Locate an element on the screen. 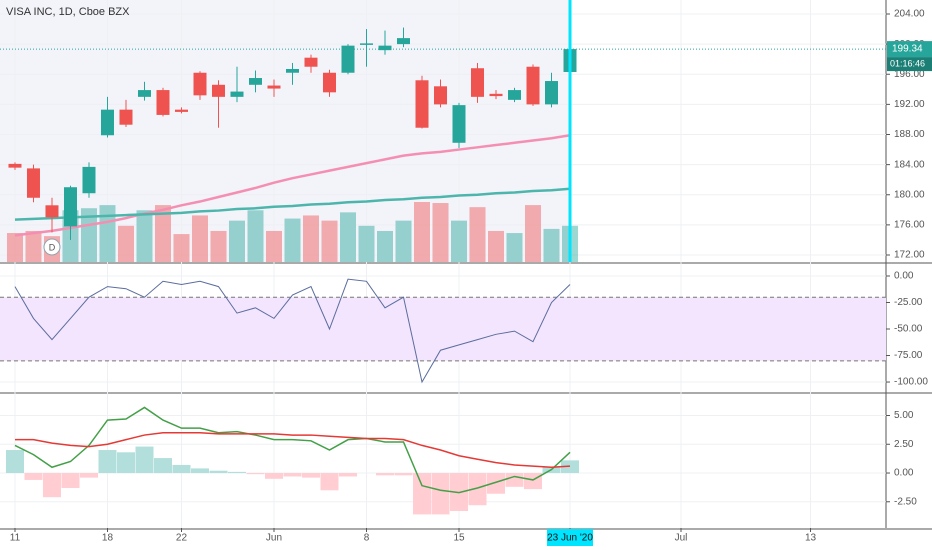 The image size is (932, 550). y-tick-label: 2.50 is located at coordinates (904, 444).